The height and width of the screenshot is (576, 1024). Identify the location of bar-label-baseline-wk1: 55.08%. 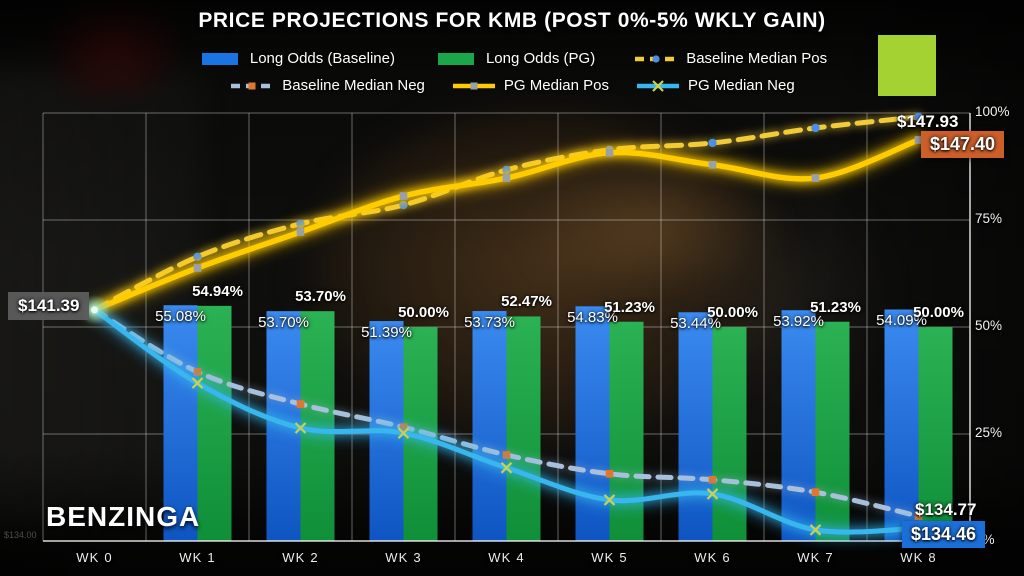
(180, 317).